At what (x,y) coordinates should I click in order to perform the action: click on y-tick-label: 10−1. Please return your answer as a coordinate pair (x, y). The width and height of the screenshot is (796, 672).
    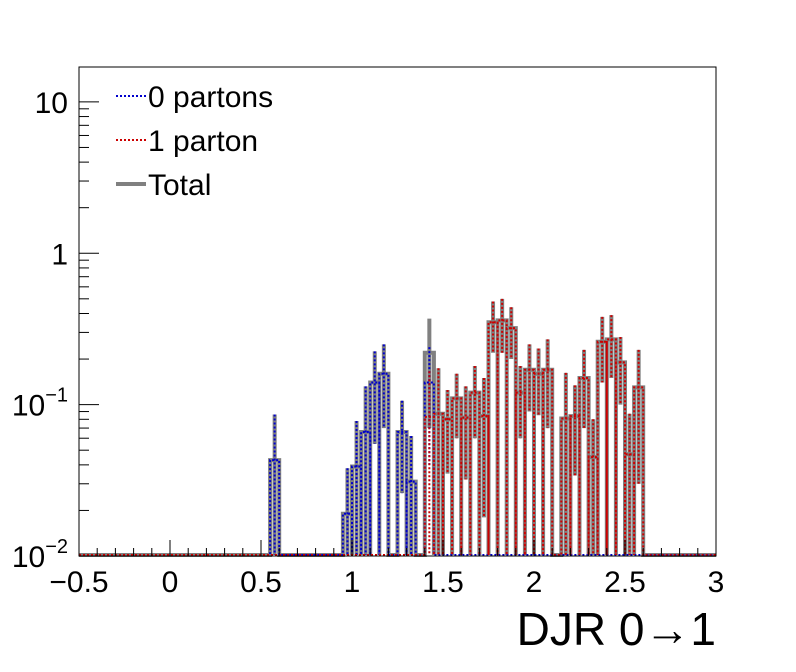
    Looking at the image, I should click on (40, 404).